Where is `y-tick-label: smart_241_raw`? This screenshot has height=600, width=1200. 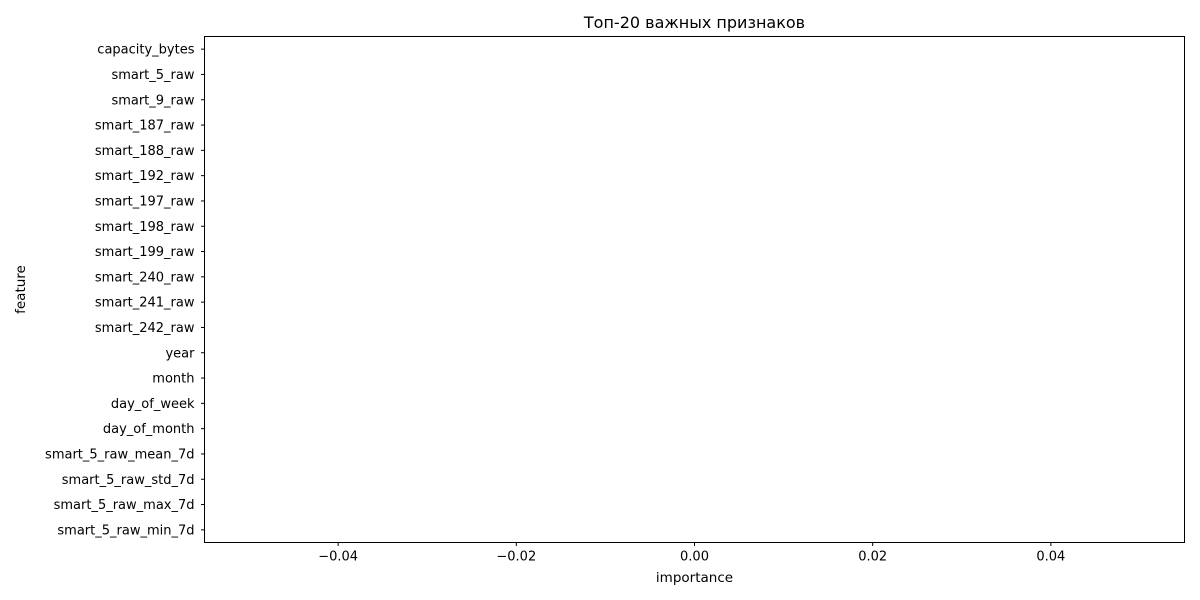
y-tick-label: smart_241_raw is located at coordinates (145, 303).